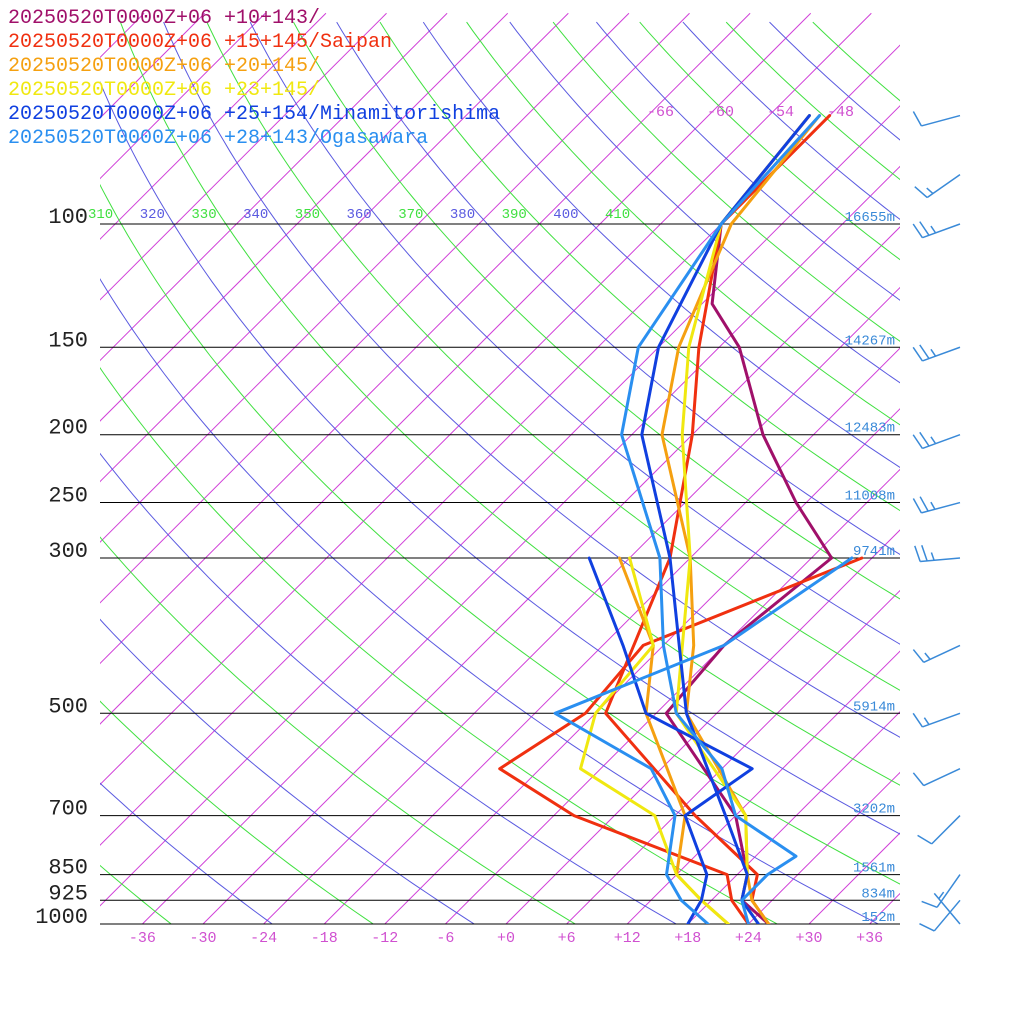 This screenshot has width=1024, height=1024. Describe the element at coordinates (874, 707) in the screenshot. I see `height-label: 5914m` at that location.